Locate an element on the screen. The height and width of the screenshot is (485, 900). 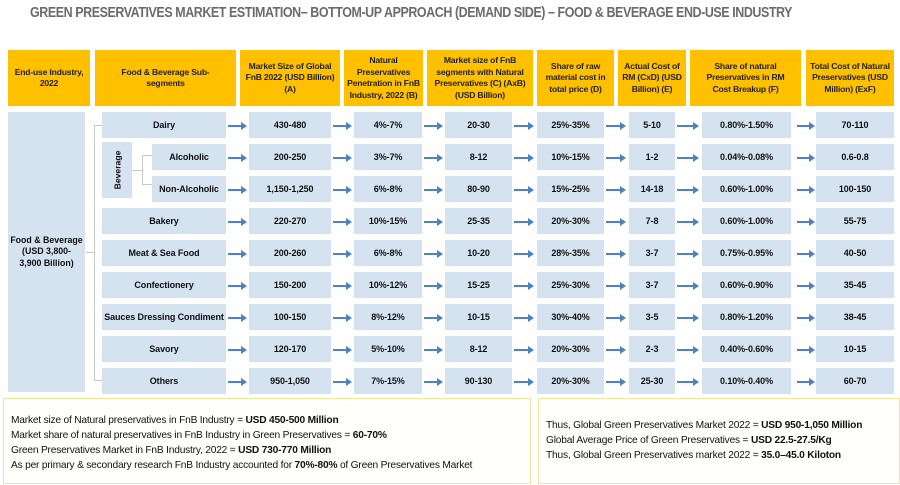
summary-tail: of Green Preservatives Market is located at coordinates (405, 465).